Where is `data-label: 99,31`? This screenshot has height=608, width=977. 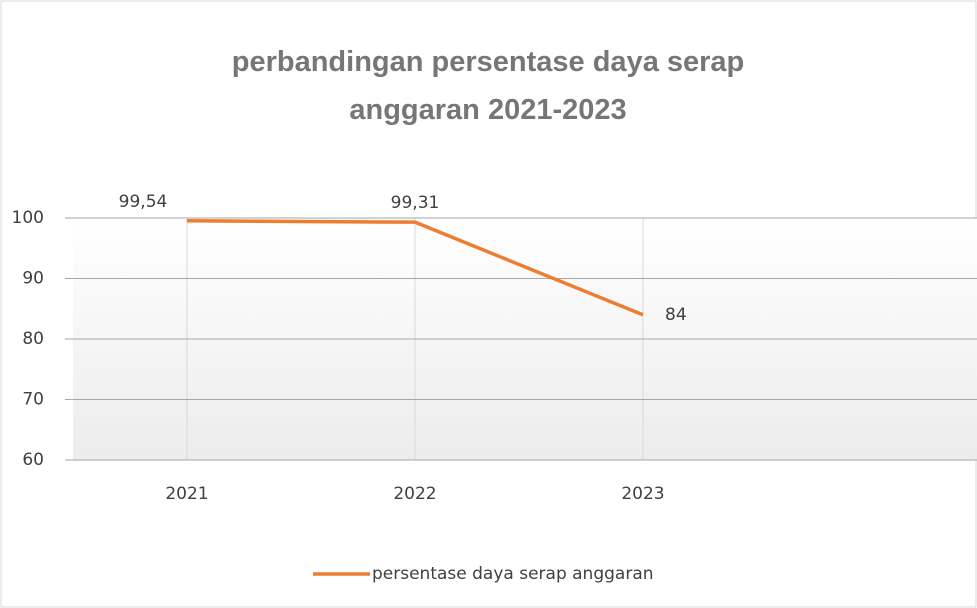 data-label: 99,31 is located at coordinates (415, 203).